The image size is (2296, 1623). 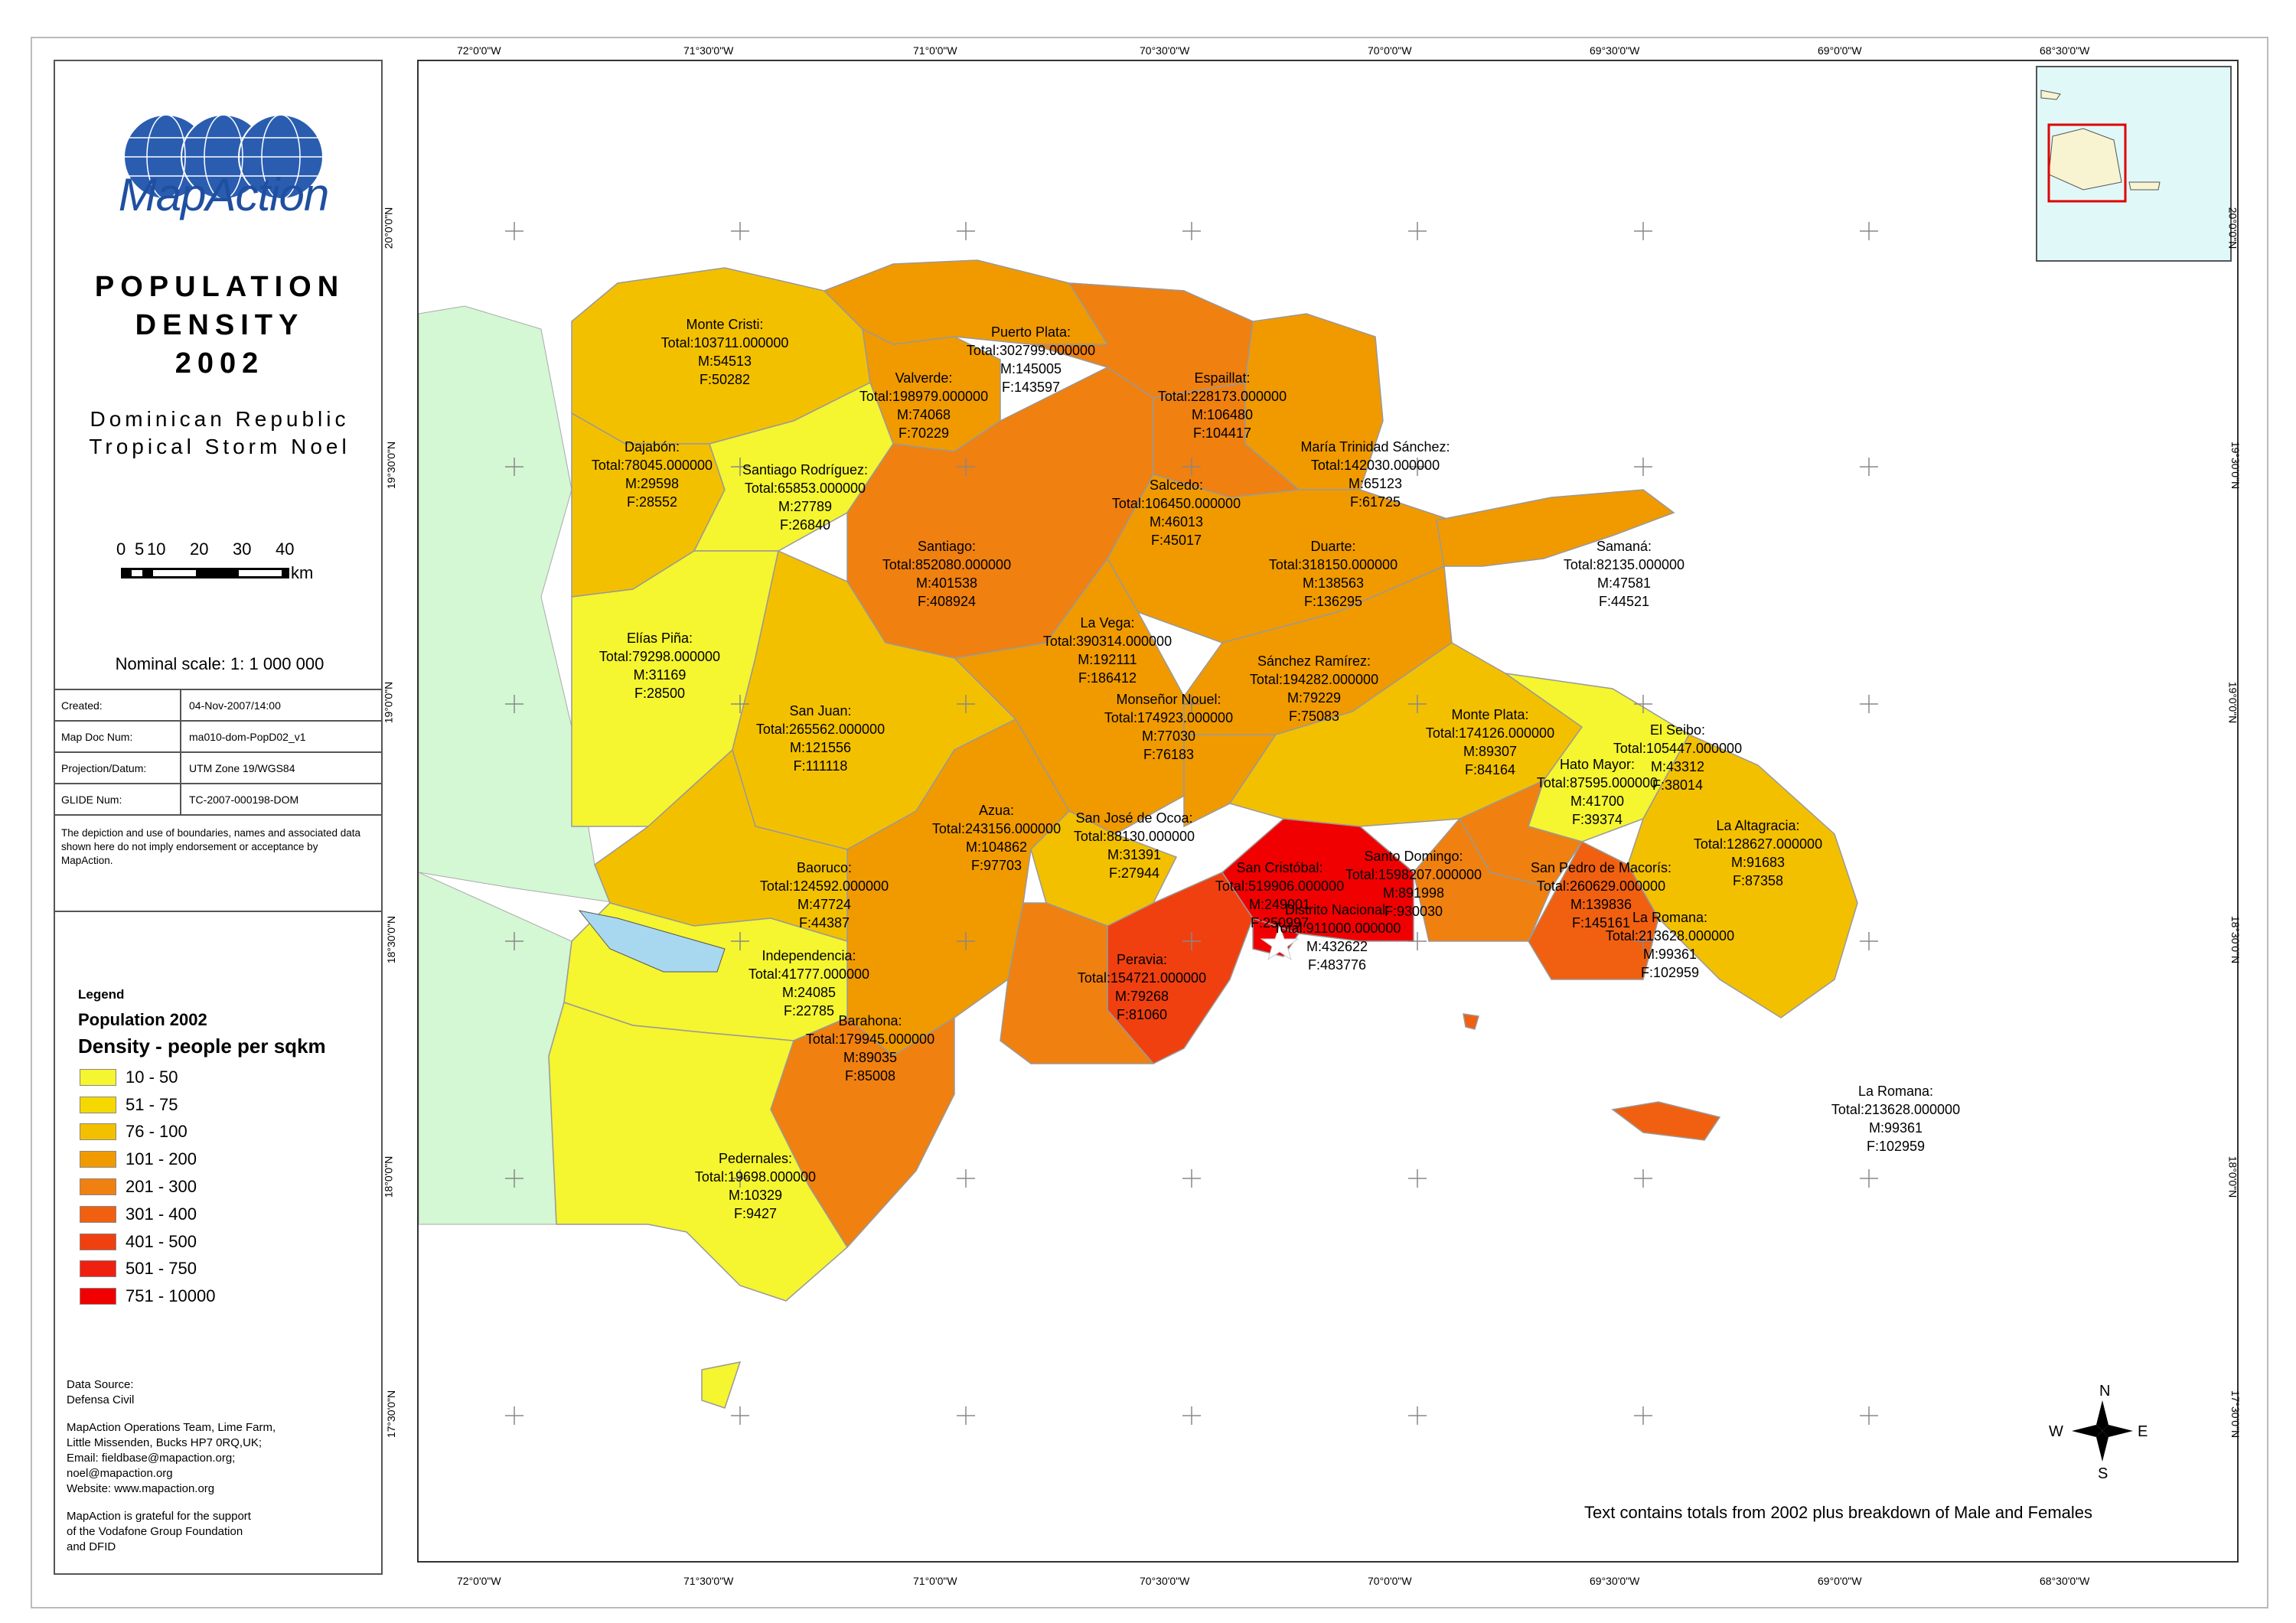 What do you see at coordinates (244, 800) in the screenshot?
I see `meta-value: TC-2007-000198-DOM` at bounding box center [244, 800].